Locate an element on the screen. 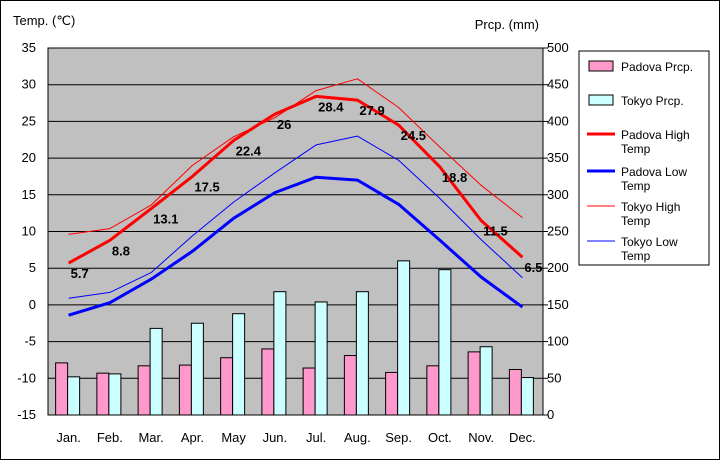 The image size is (720, 461). left-tick-label: 35 is located at coordinates (29, 47).